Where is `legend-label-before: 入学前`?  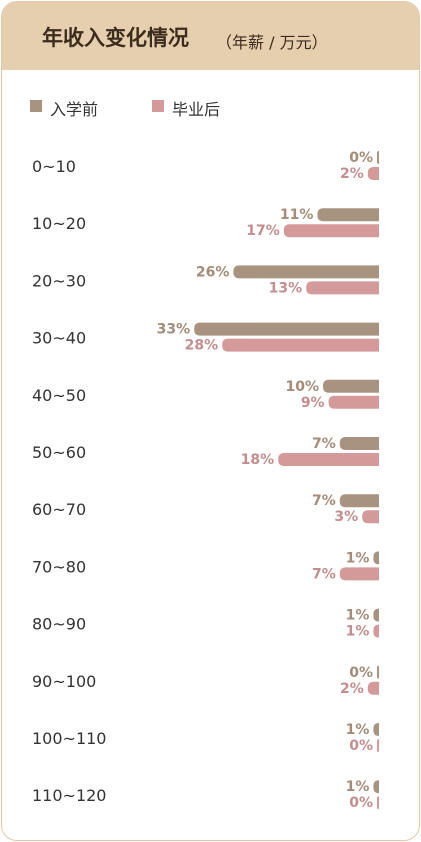 legend-label-before: 入学前 is located at coordinates (74, 109).